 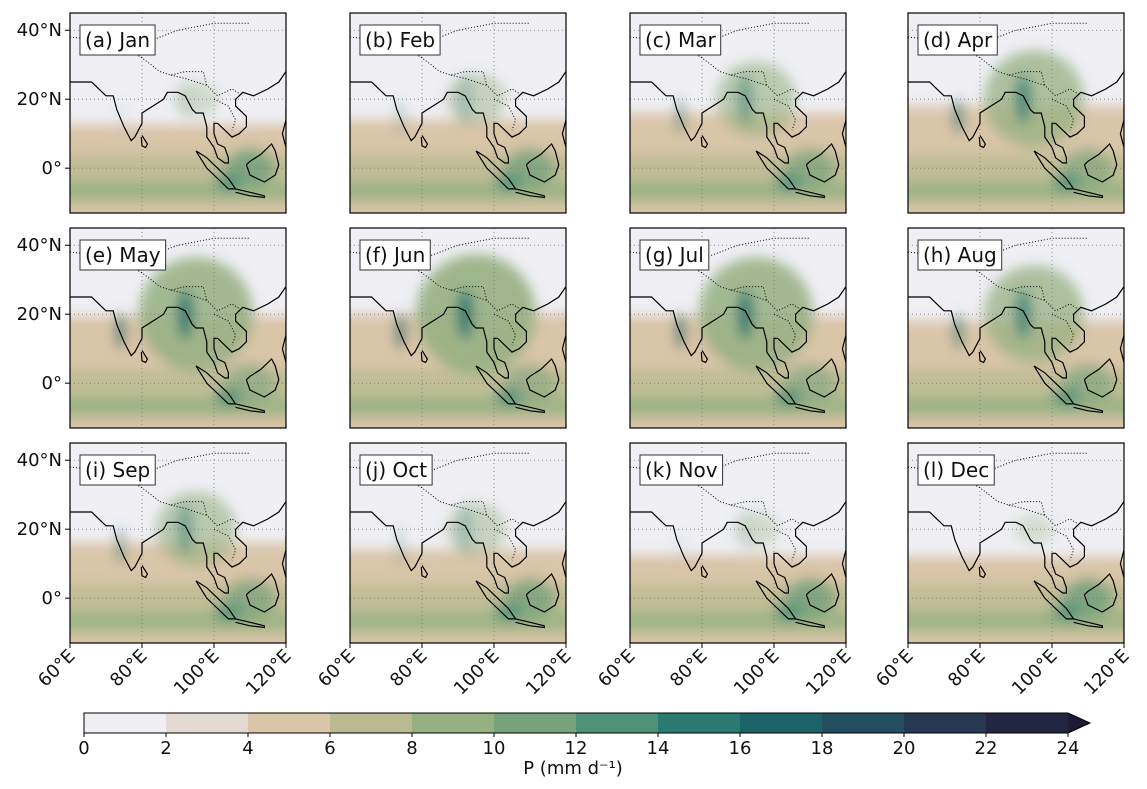 I want to click on panel-label-box: (f) Jun, so click(x=395, y=255).